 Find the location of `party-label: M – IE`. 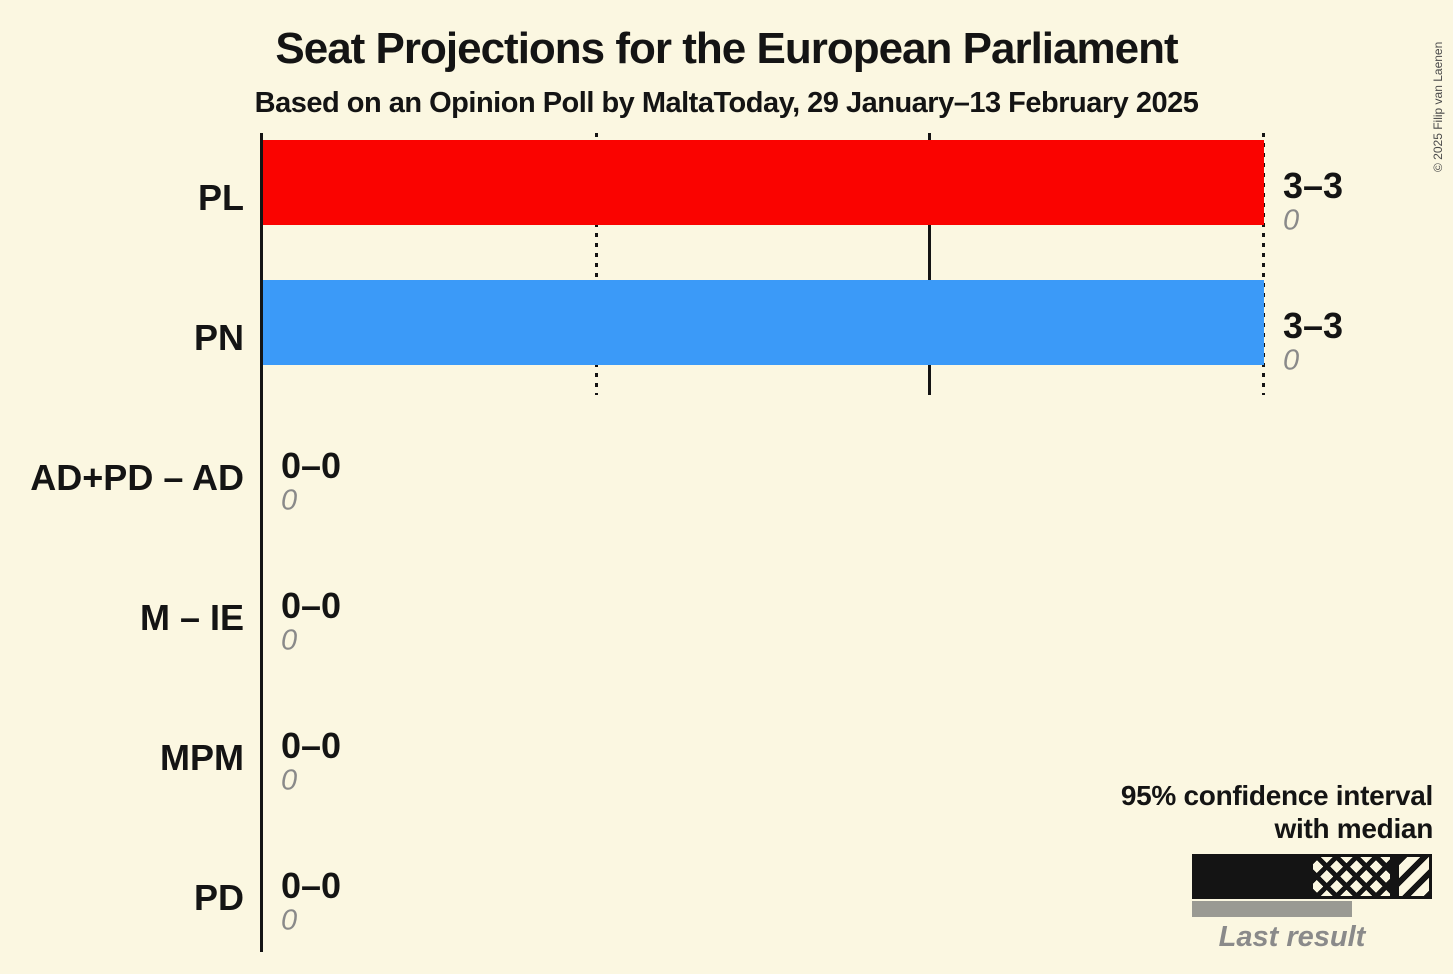

party-label: M – IE is located at coordinates (191, 617).